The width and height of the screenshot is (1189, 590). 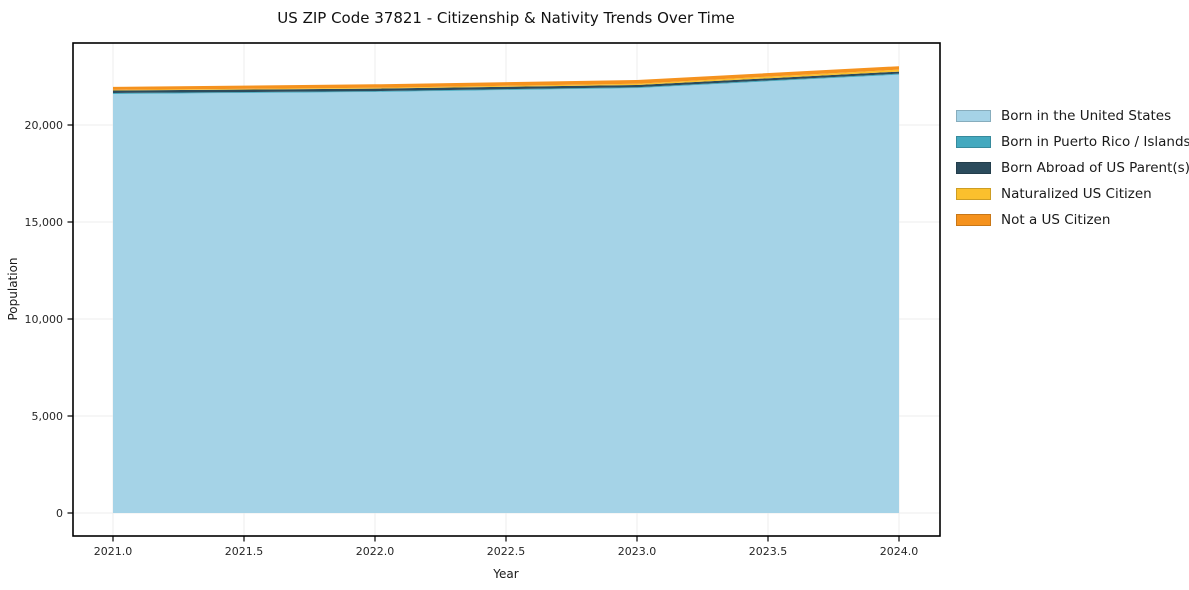 What do you see at coordinates (637, 551) in the screenshot?
I see `x-tick-label: 2023.0` at bounding box center [637, 551].